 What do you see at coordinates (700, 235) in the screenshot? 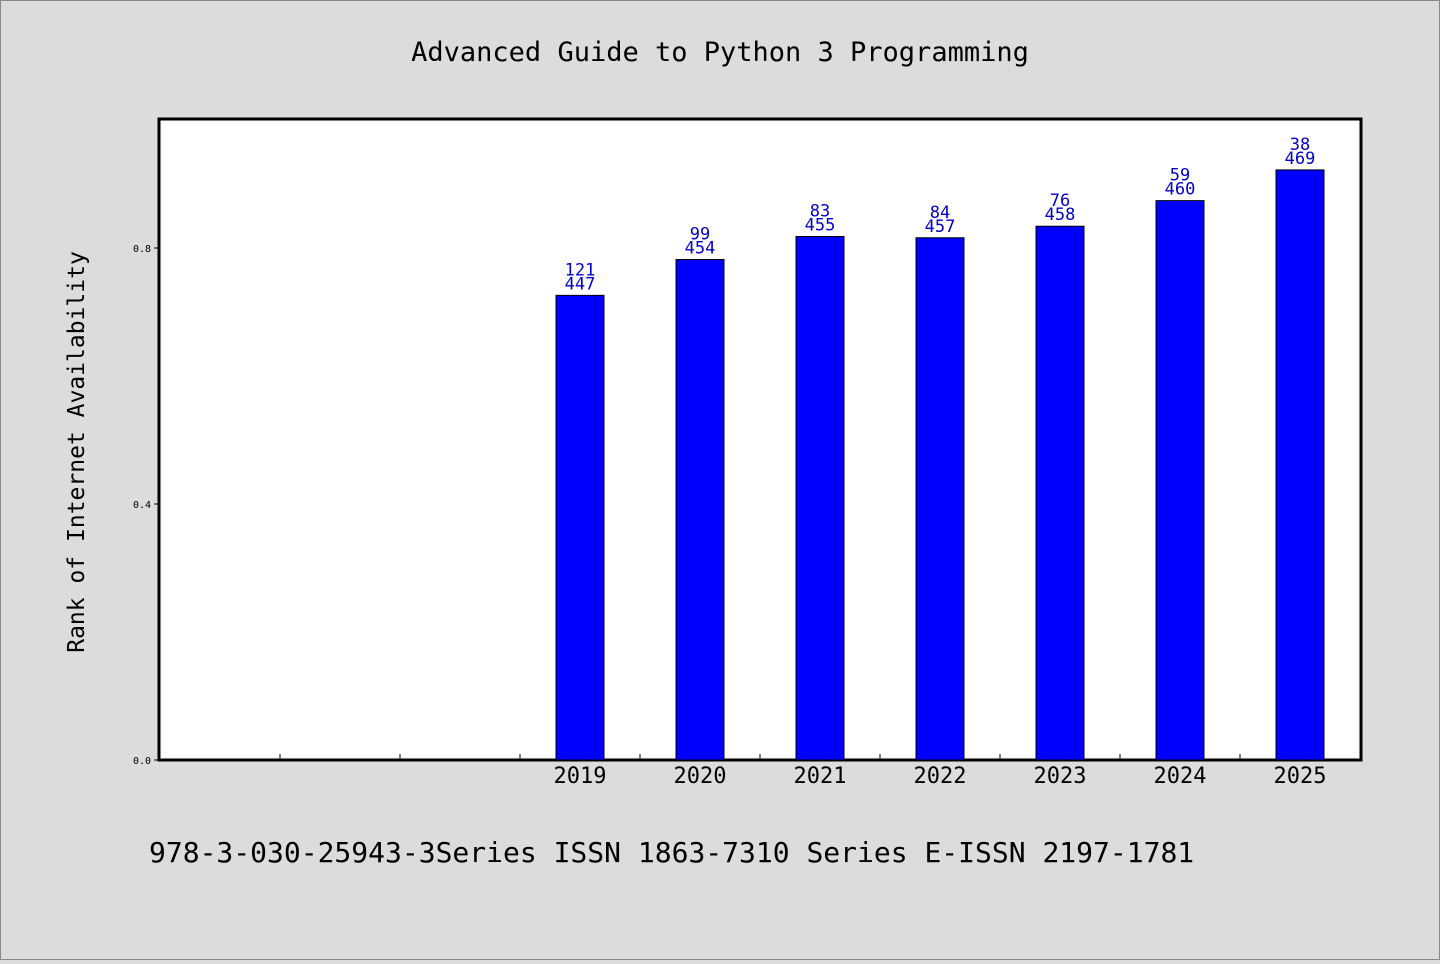
I see `bar-label-top: 99` at bounding box center [700, 235].